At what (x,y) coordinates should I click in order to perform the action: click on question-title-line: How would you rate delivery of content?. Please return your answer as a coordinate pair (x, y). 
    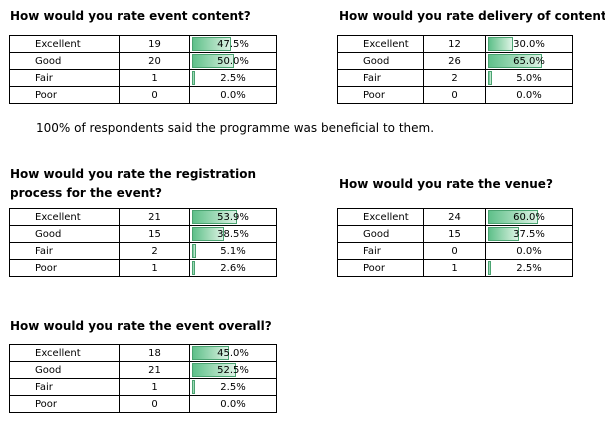
    Looking at the image, I should click on (472, 16).